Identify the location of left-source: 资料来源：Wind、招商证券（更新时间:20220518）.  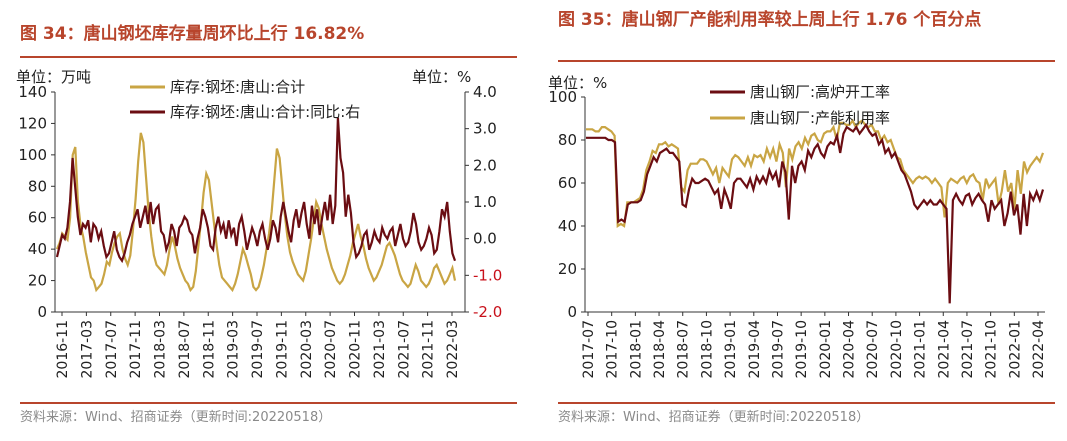
(176, 417).